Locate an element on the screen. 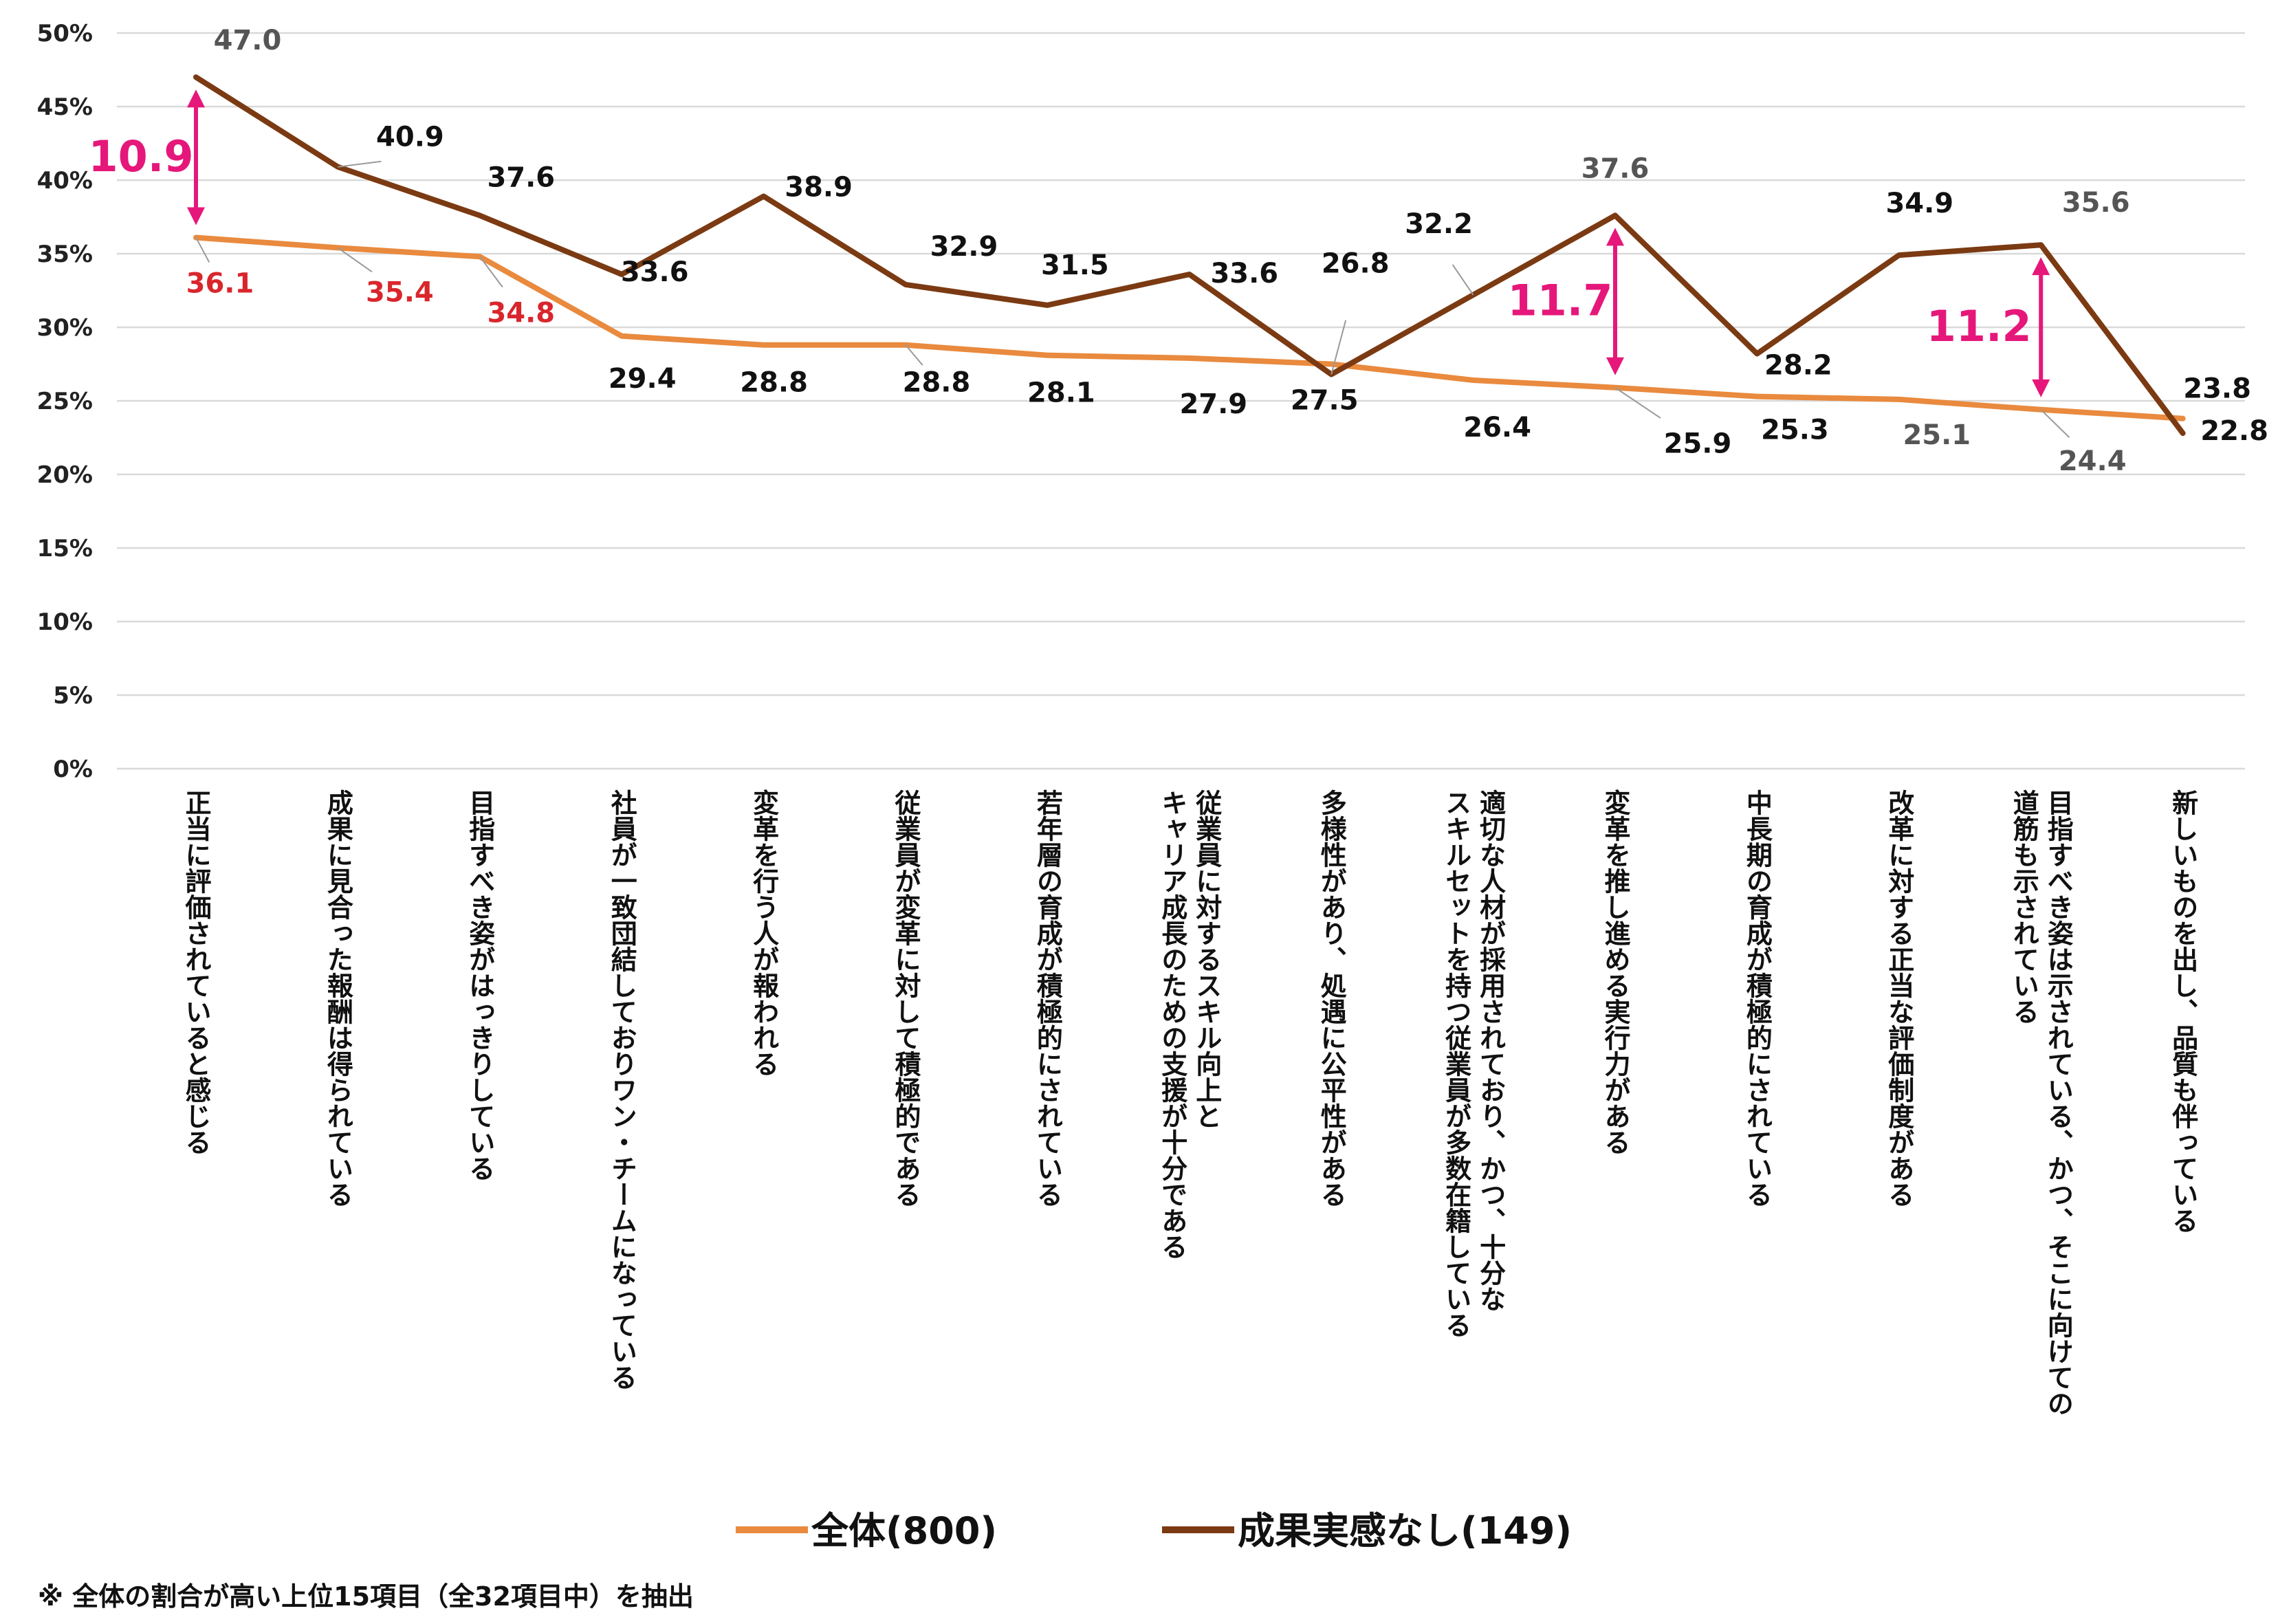 The image size is (2289, 1624). legend-label-series-1: 全体(800) is located at coordinates (904, 1530).